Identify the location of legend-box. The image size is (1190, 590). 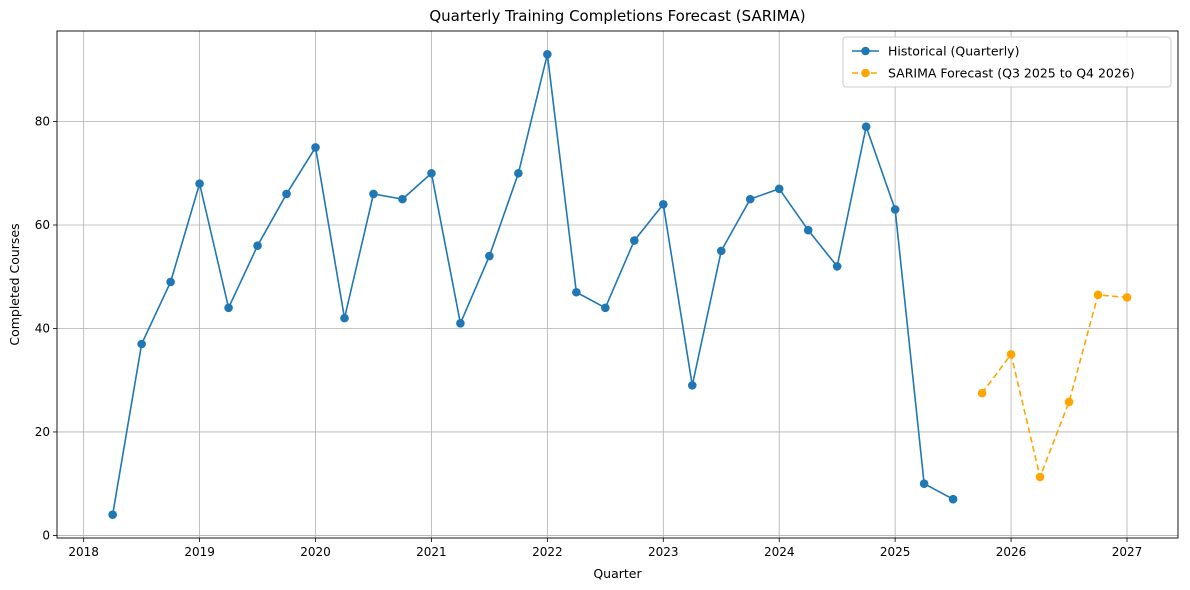
(1007, 62).